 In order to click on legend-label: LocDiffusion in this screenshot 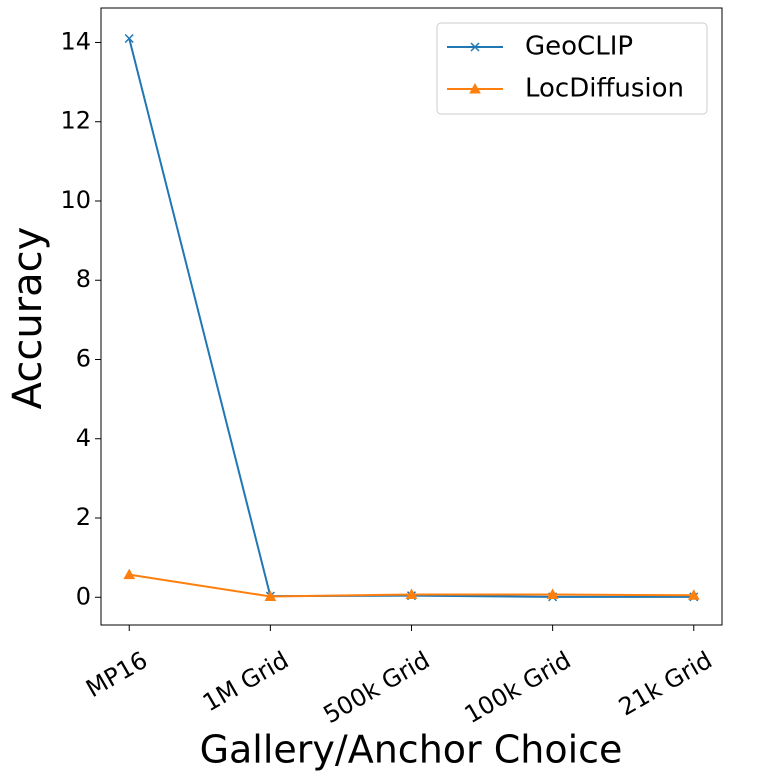, I will do `click(604, 89)`.